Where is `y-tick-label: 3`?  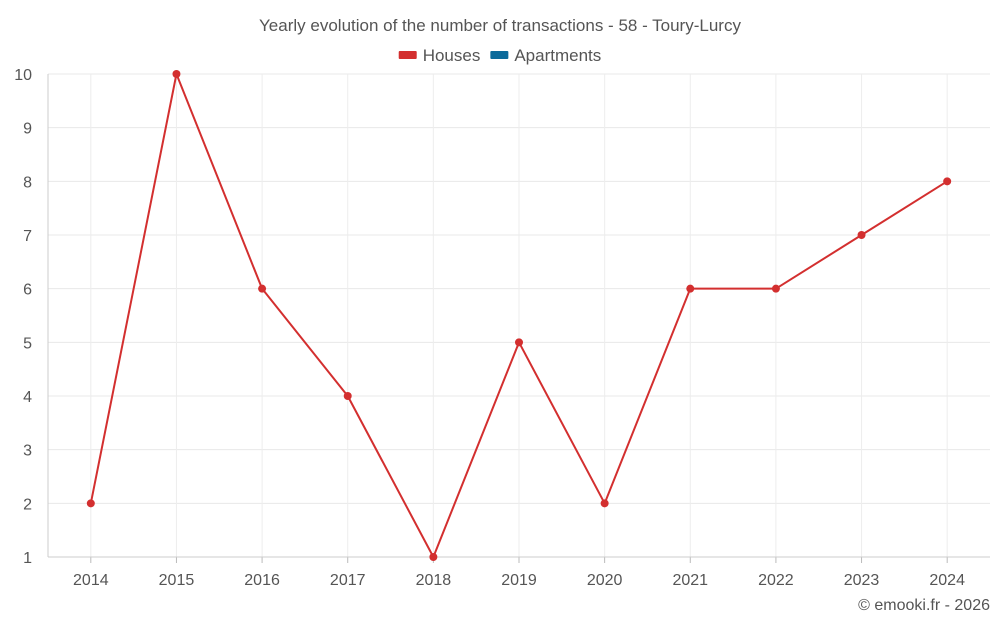
y-tick-label: 3 is located at coordinates (27, 451).